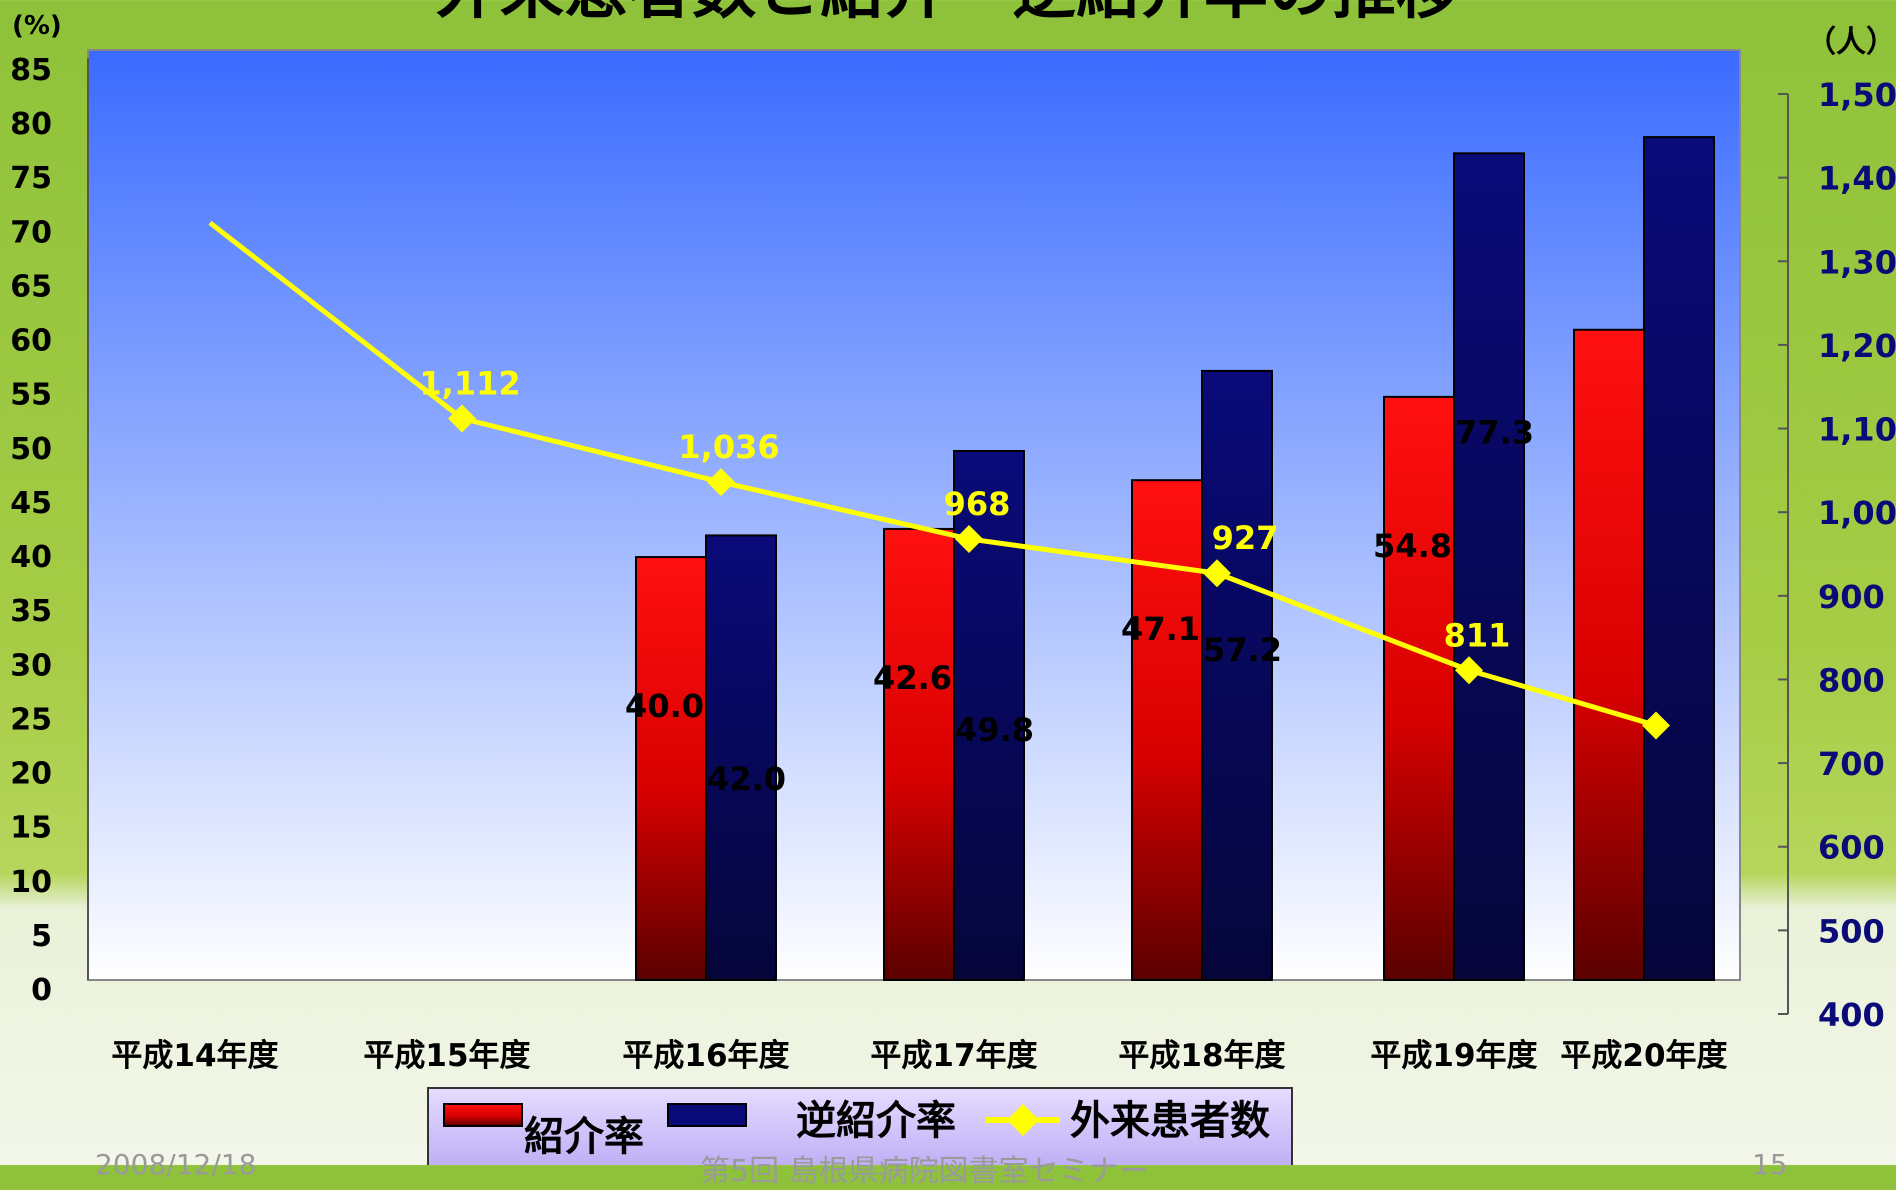 The height and width of the screenshot is (1190, 1896). What do you see at coordinates (1851, 764) in the screenshot?
I see `right-tick-label: 700` at bounding box center [1851, 764].